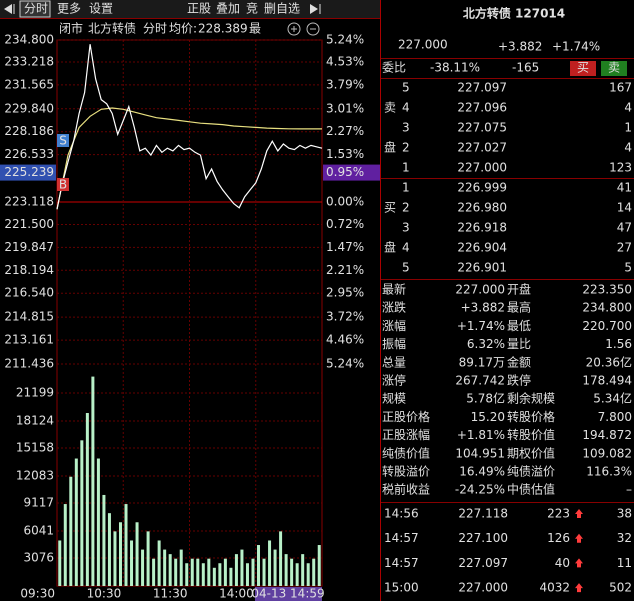  I want to click on stat-label: 期权价值, so click(531, 452).